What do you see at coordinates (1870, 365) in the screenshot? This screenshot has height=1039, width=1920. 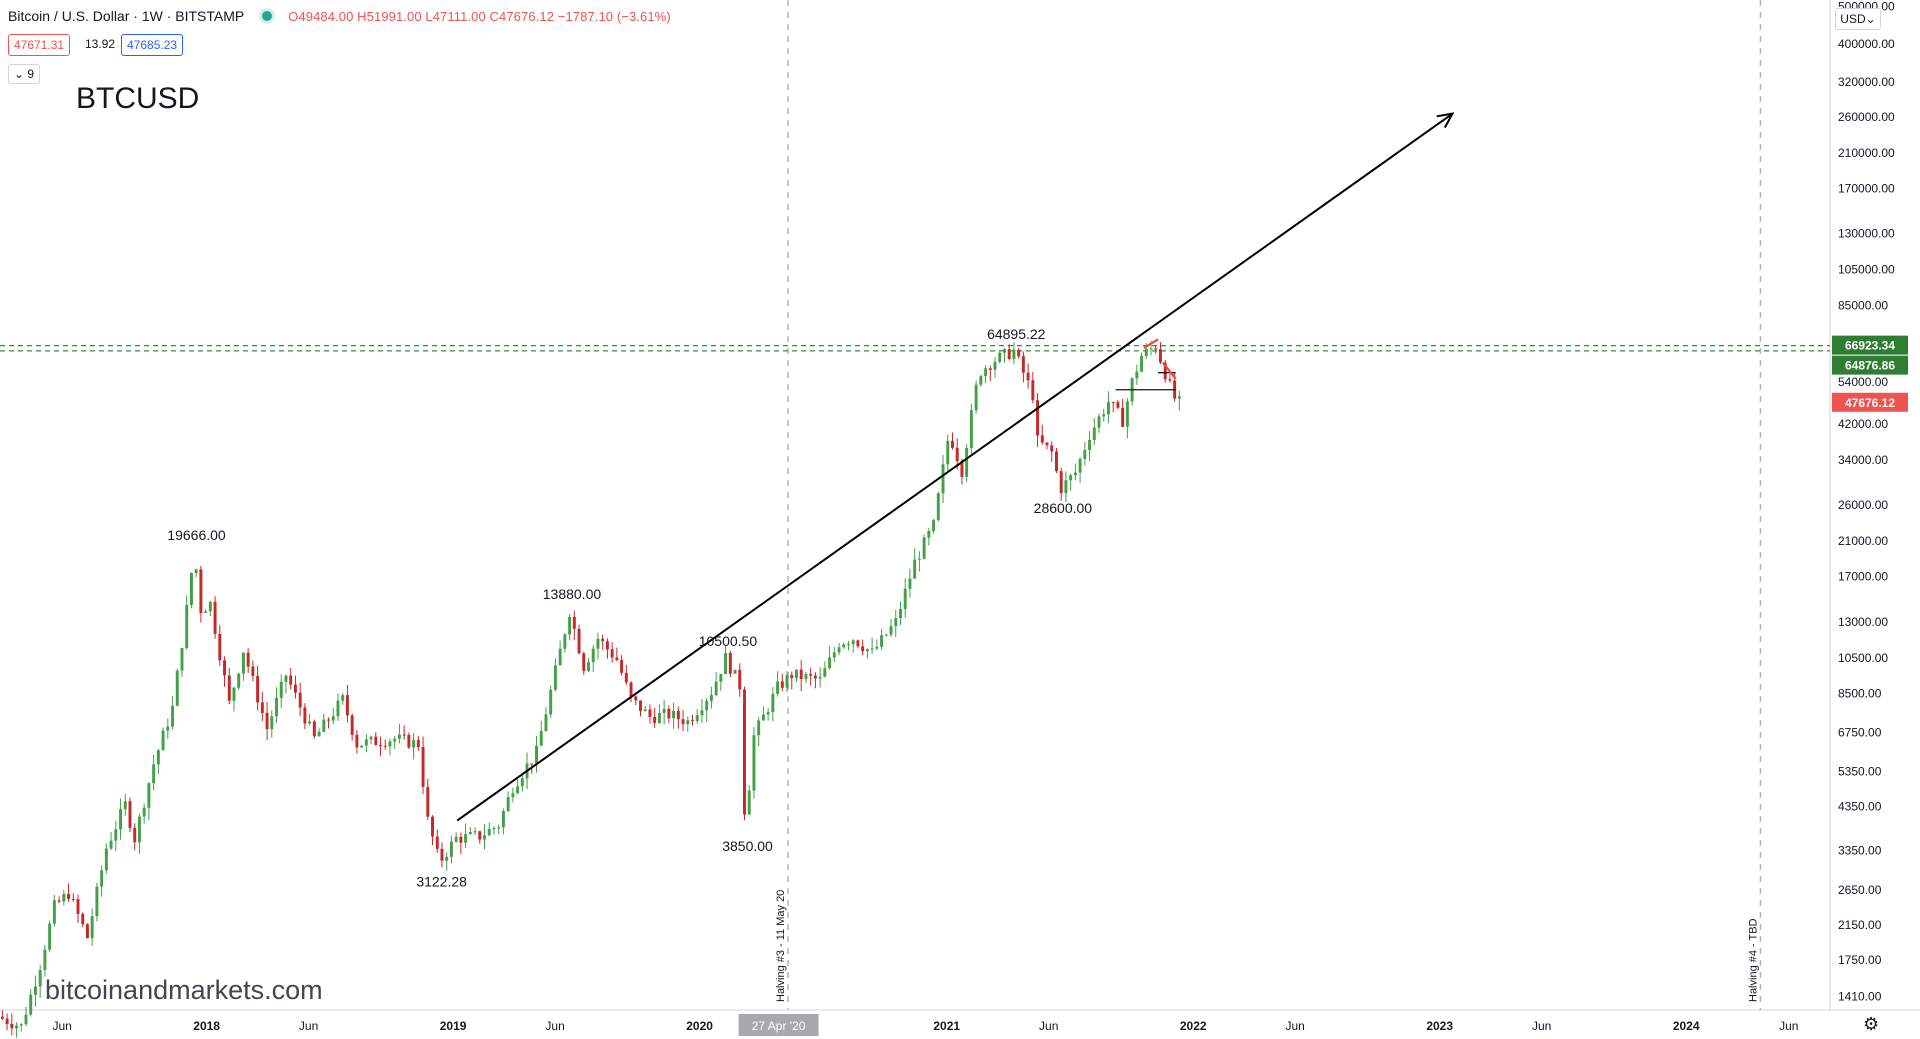 I see `hline-price-badge-bg` at bounding box center [1870, 365].